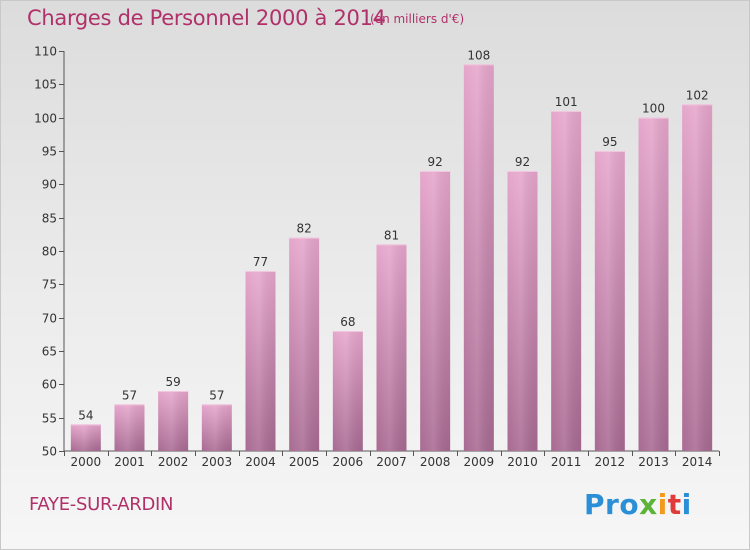  I want to click on x-tick-label: 2013, so click(653, 462).